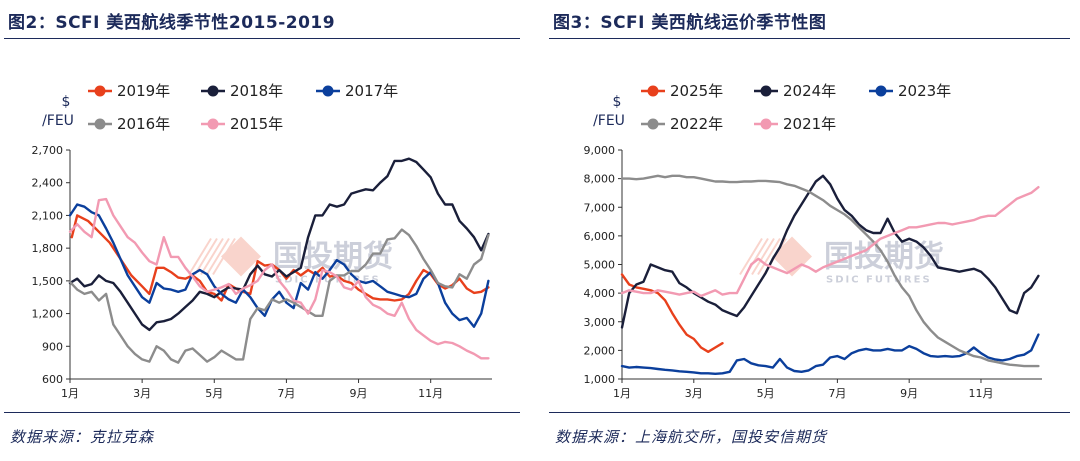  I want to click on source-note: 数据来源：克拉克森, so click(82, 437).